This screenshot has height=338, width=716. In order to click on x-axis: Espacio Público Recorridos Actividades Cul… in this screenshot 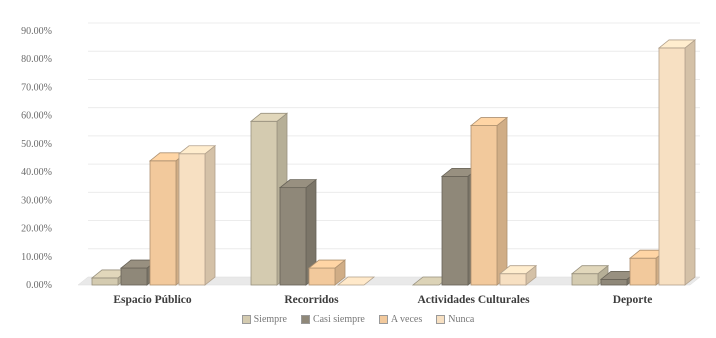, I will do `click(382, 300)`.